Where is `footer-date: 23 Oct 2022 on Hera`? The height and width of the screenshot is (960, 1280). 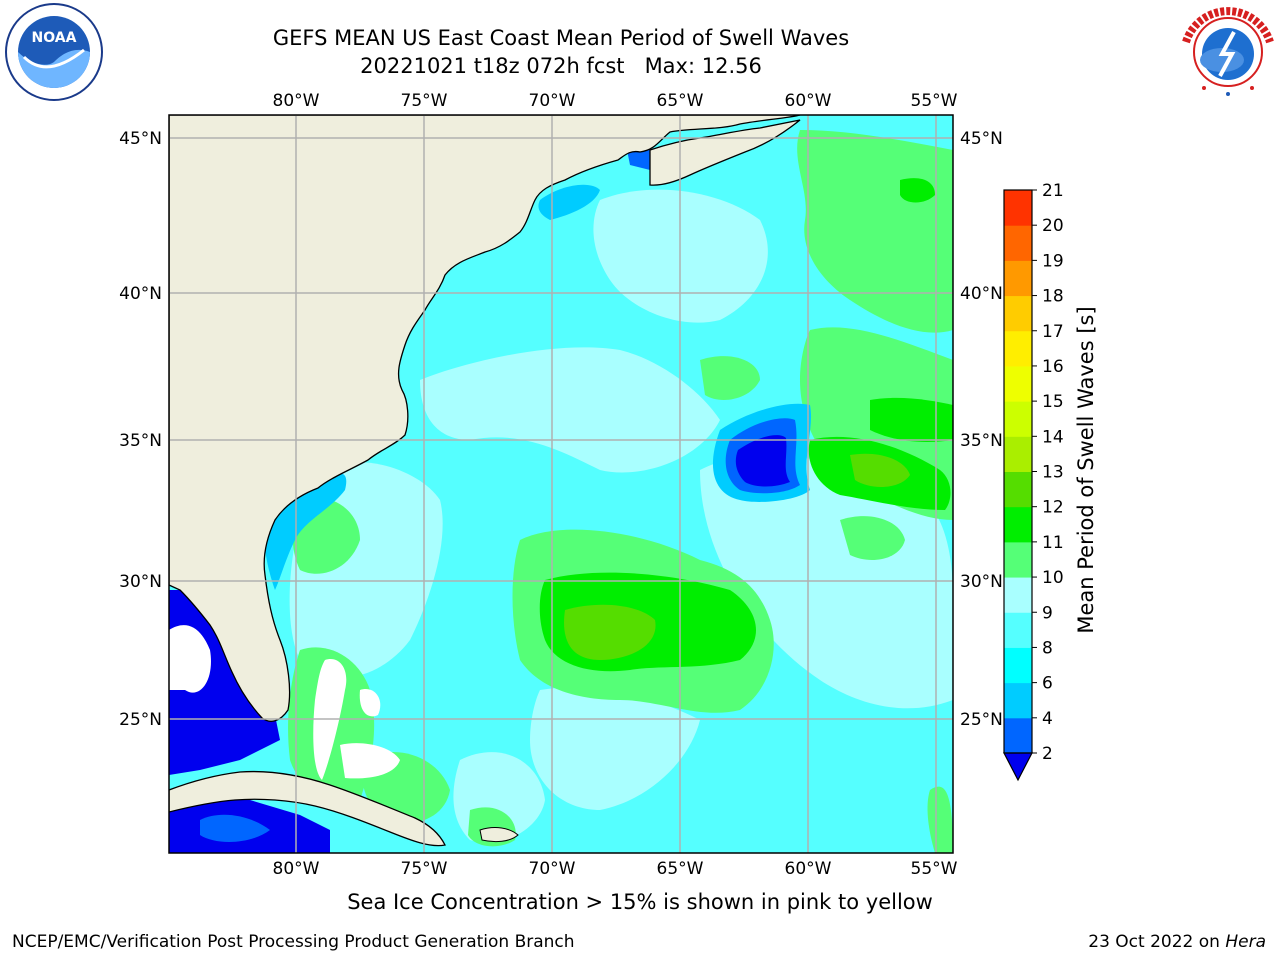 footer-date: 23 Oct 2022 on Hera is located at coordinates (1177, 942).